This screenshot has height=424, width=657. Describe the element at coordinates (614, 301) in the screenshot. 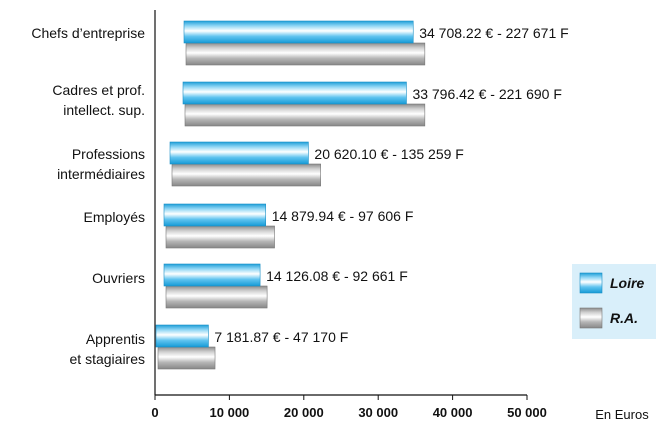

I see `legend: Loire R.A.` at that location.